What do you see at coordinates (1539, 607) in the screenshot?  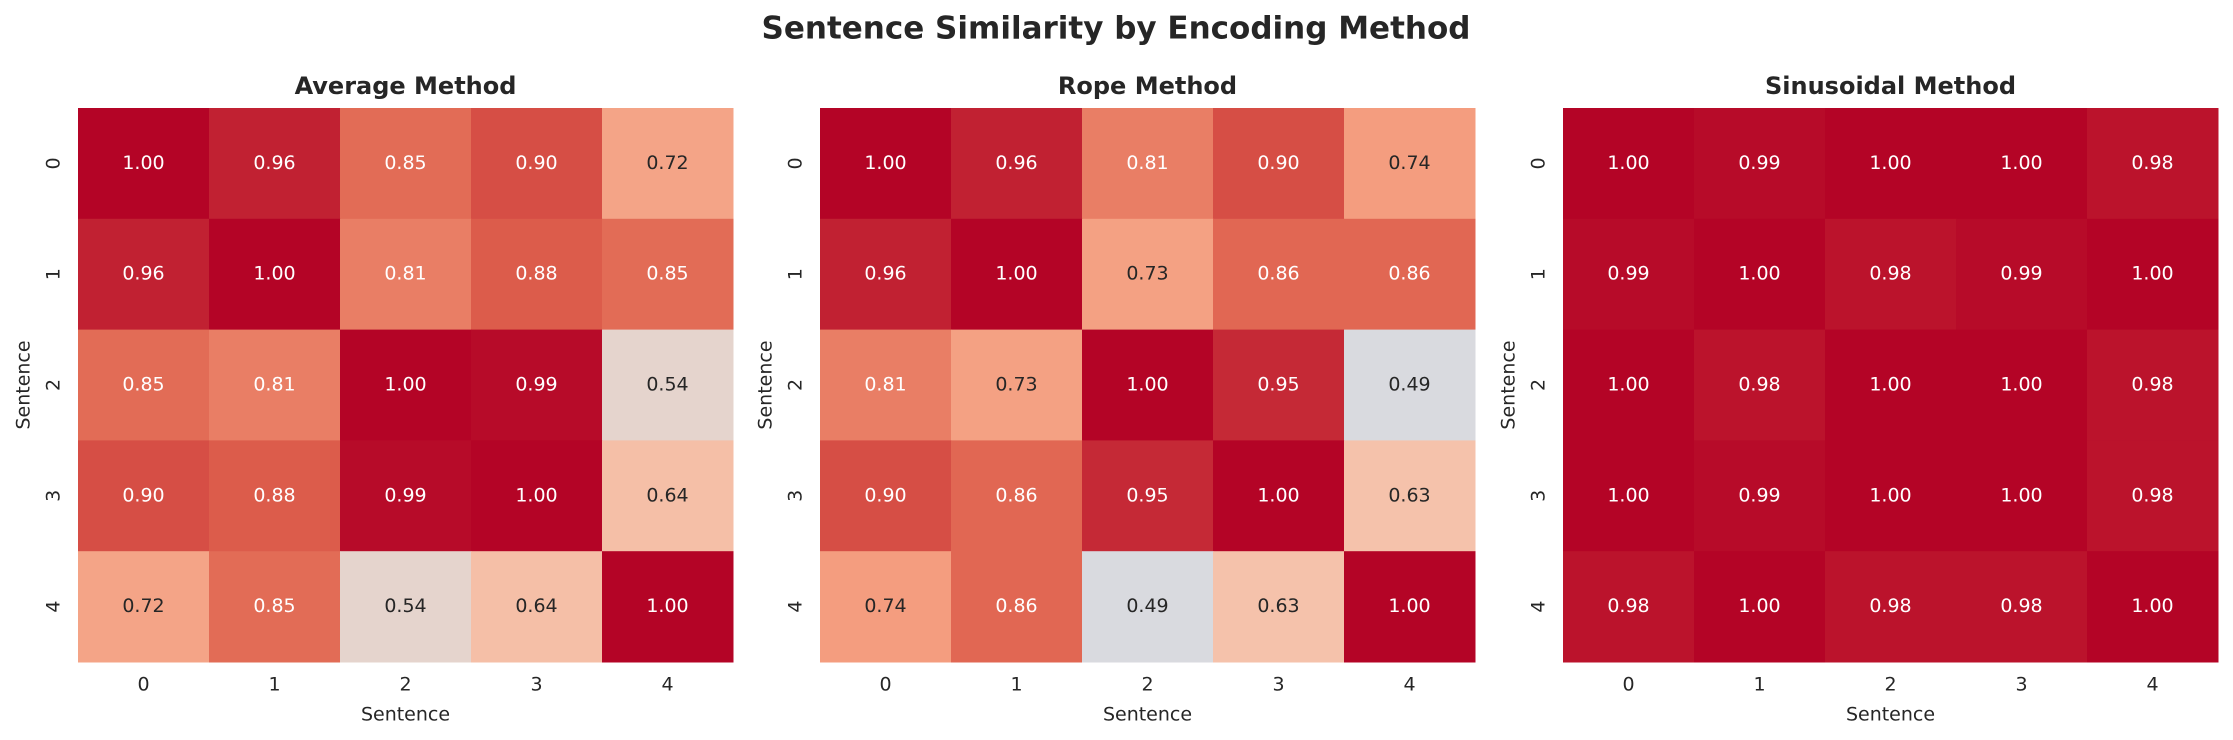 I see `y-tick-label: 4` at bounding box center [1539, 607].